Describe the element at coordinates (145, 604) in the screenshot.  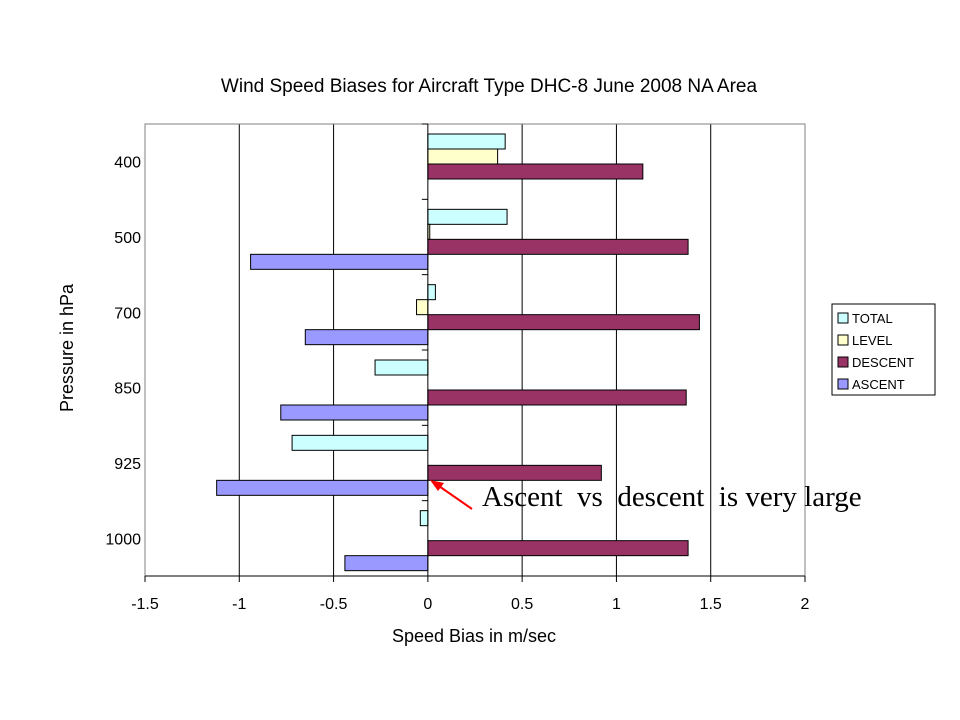
I see `x-tick-label: -1.5` at that location.